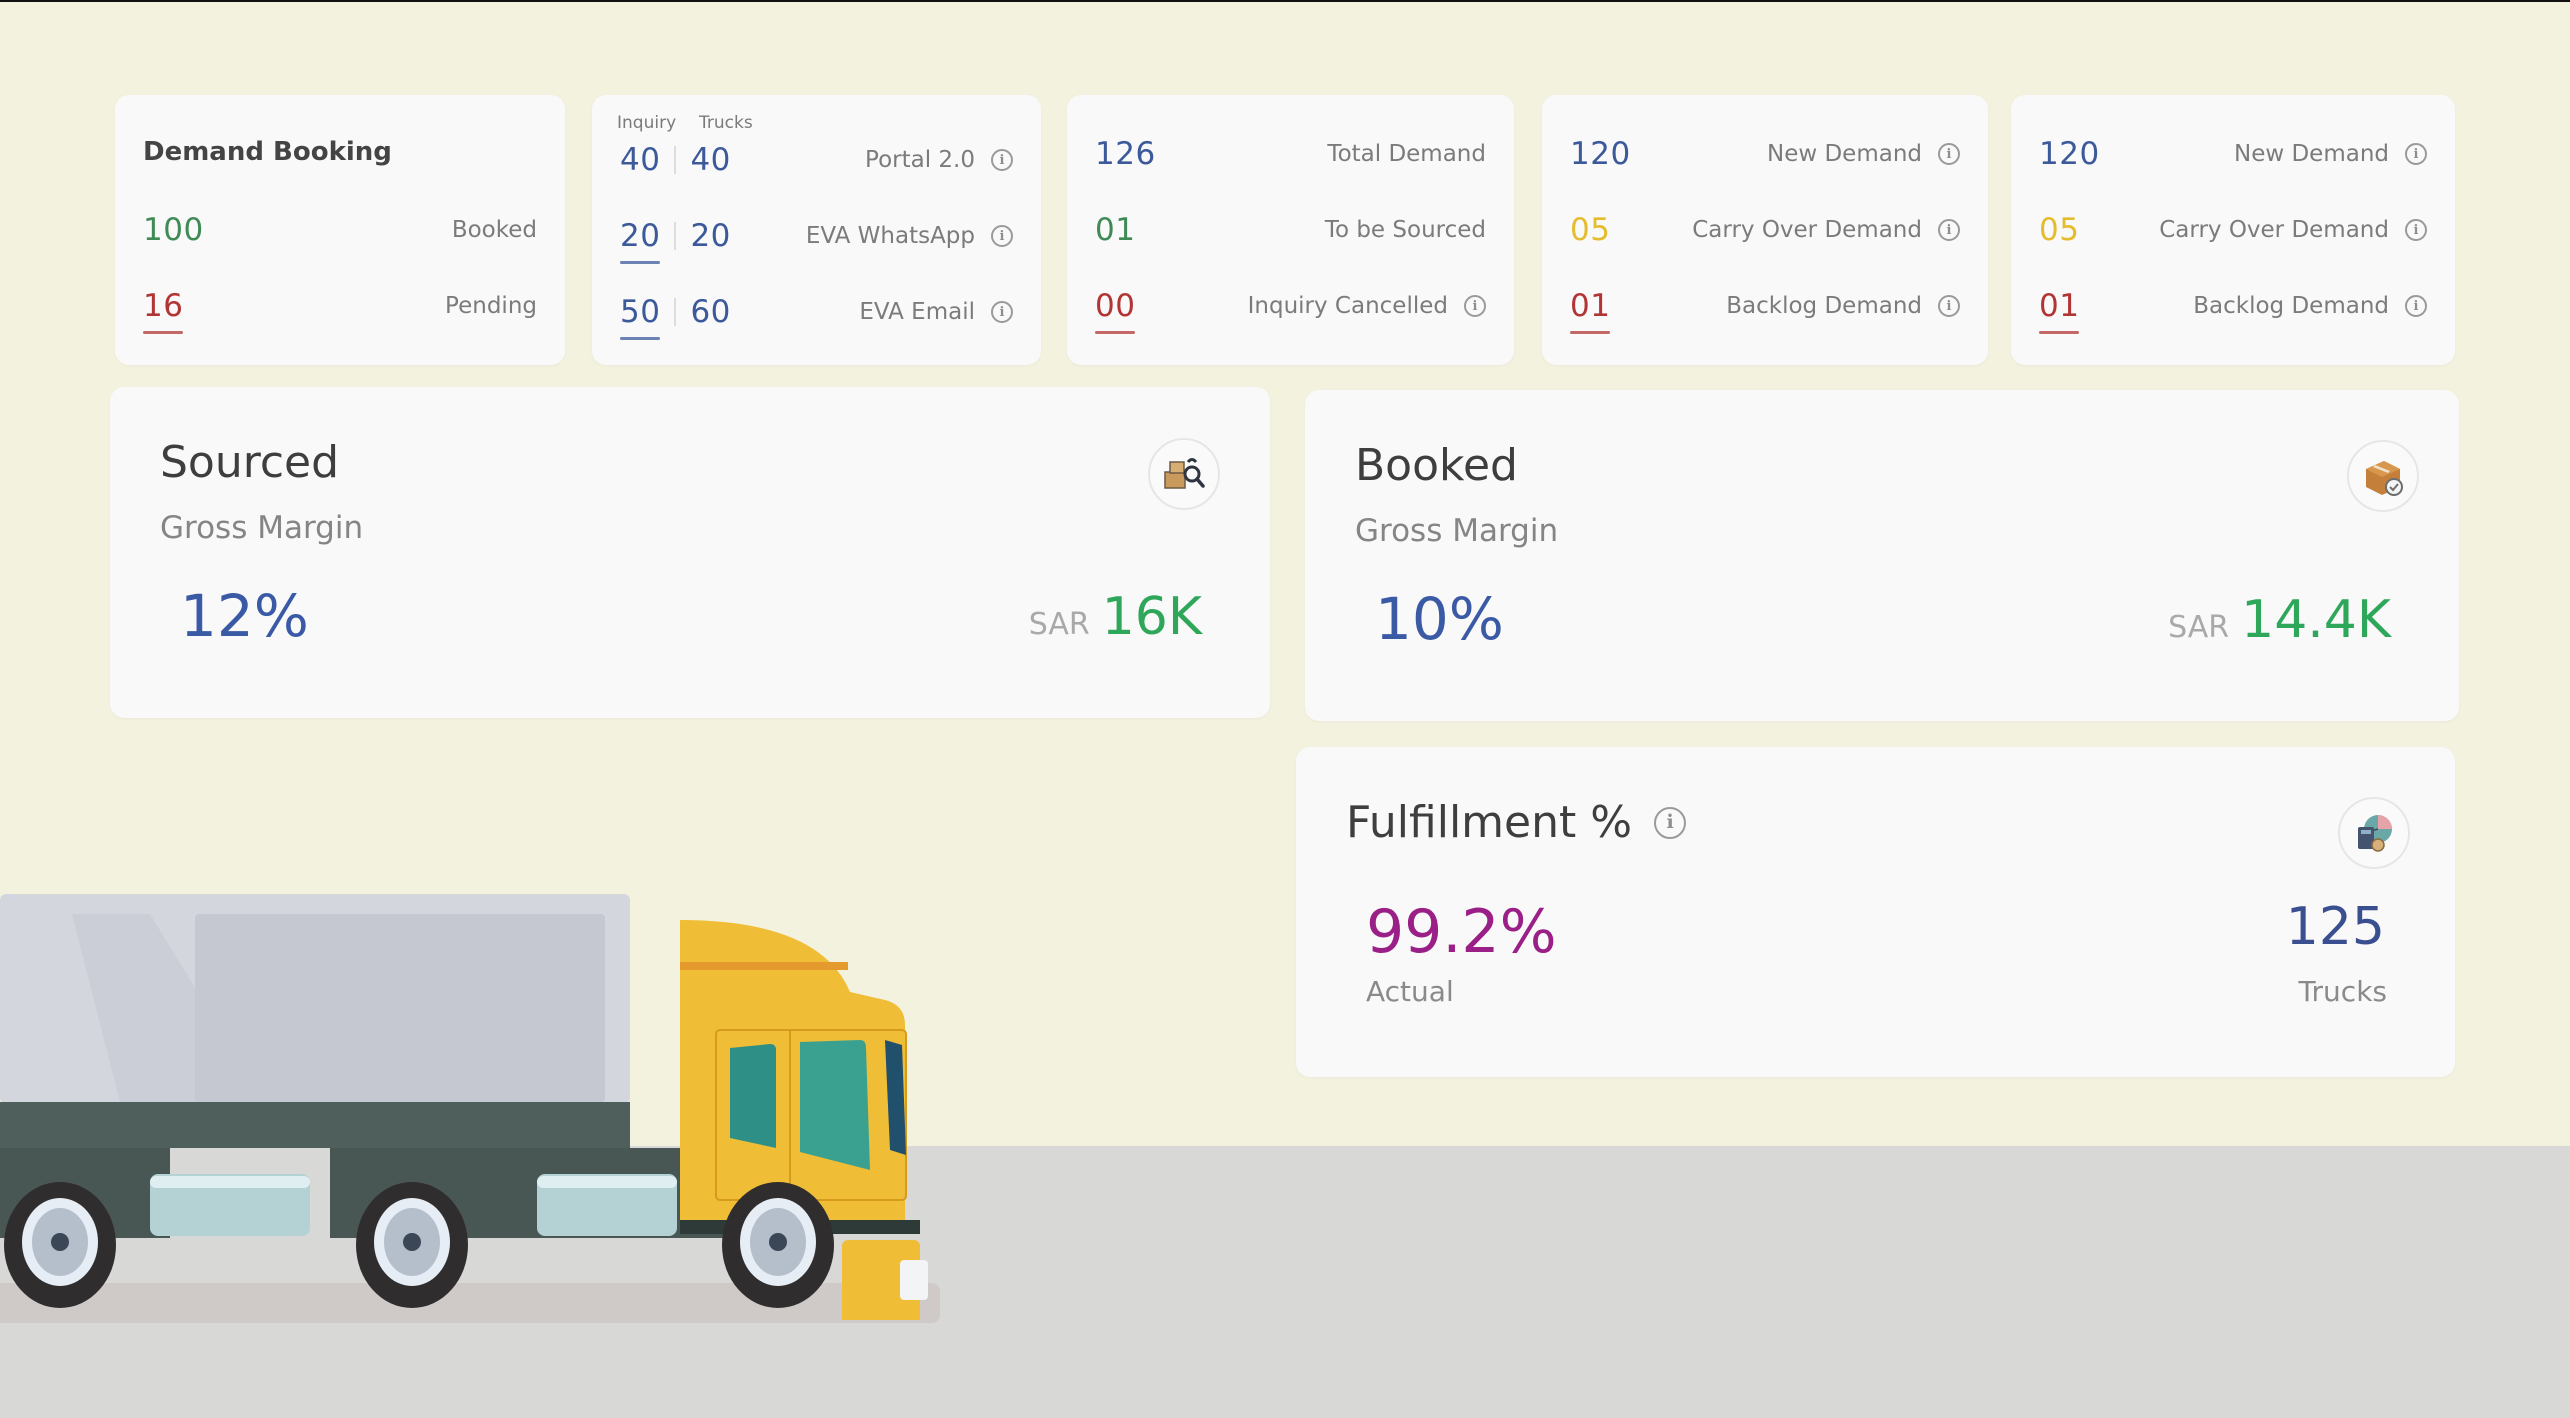 This screenshot has height=1418, width=2570. Describe the element at coordinates (1439, 619) in the screenshot. I see `booked-gross-margin-percent: 10%` at that location.